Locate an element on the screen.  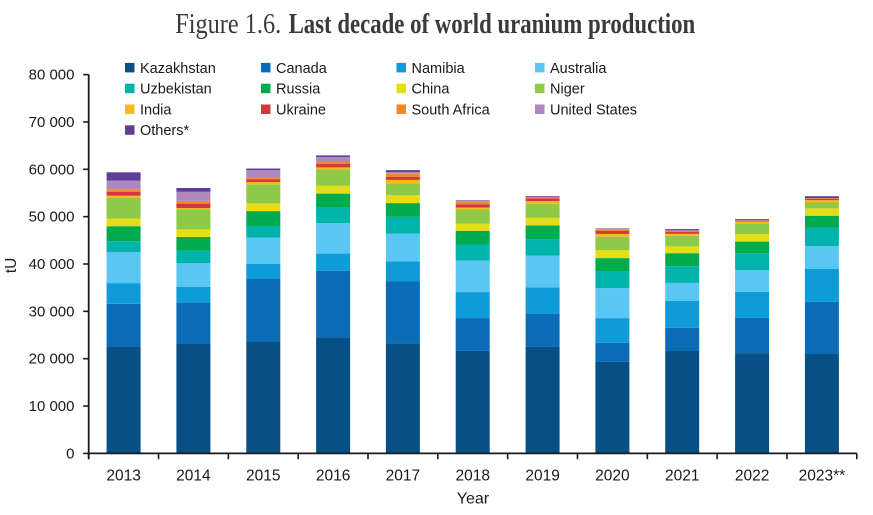
svg-text: South Africa is located at coordinates (451, 110).